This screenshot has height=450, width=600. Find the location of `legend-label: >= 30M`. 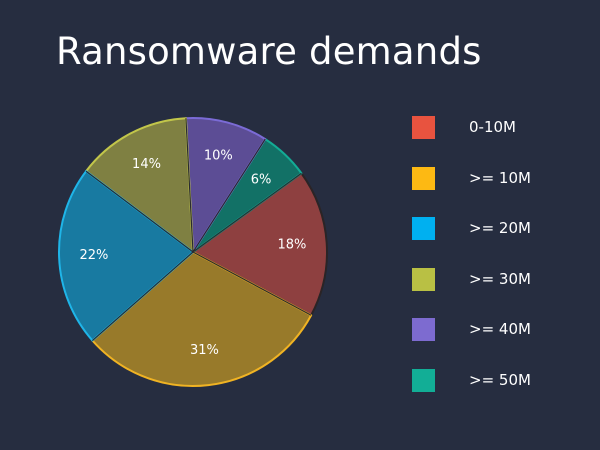

legend-label: >= 30M is located at coordinates (500, 278).